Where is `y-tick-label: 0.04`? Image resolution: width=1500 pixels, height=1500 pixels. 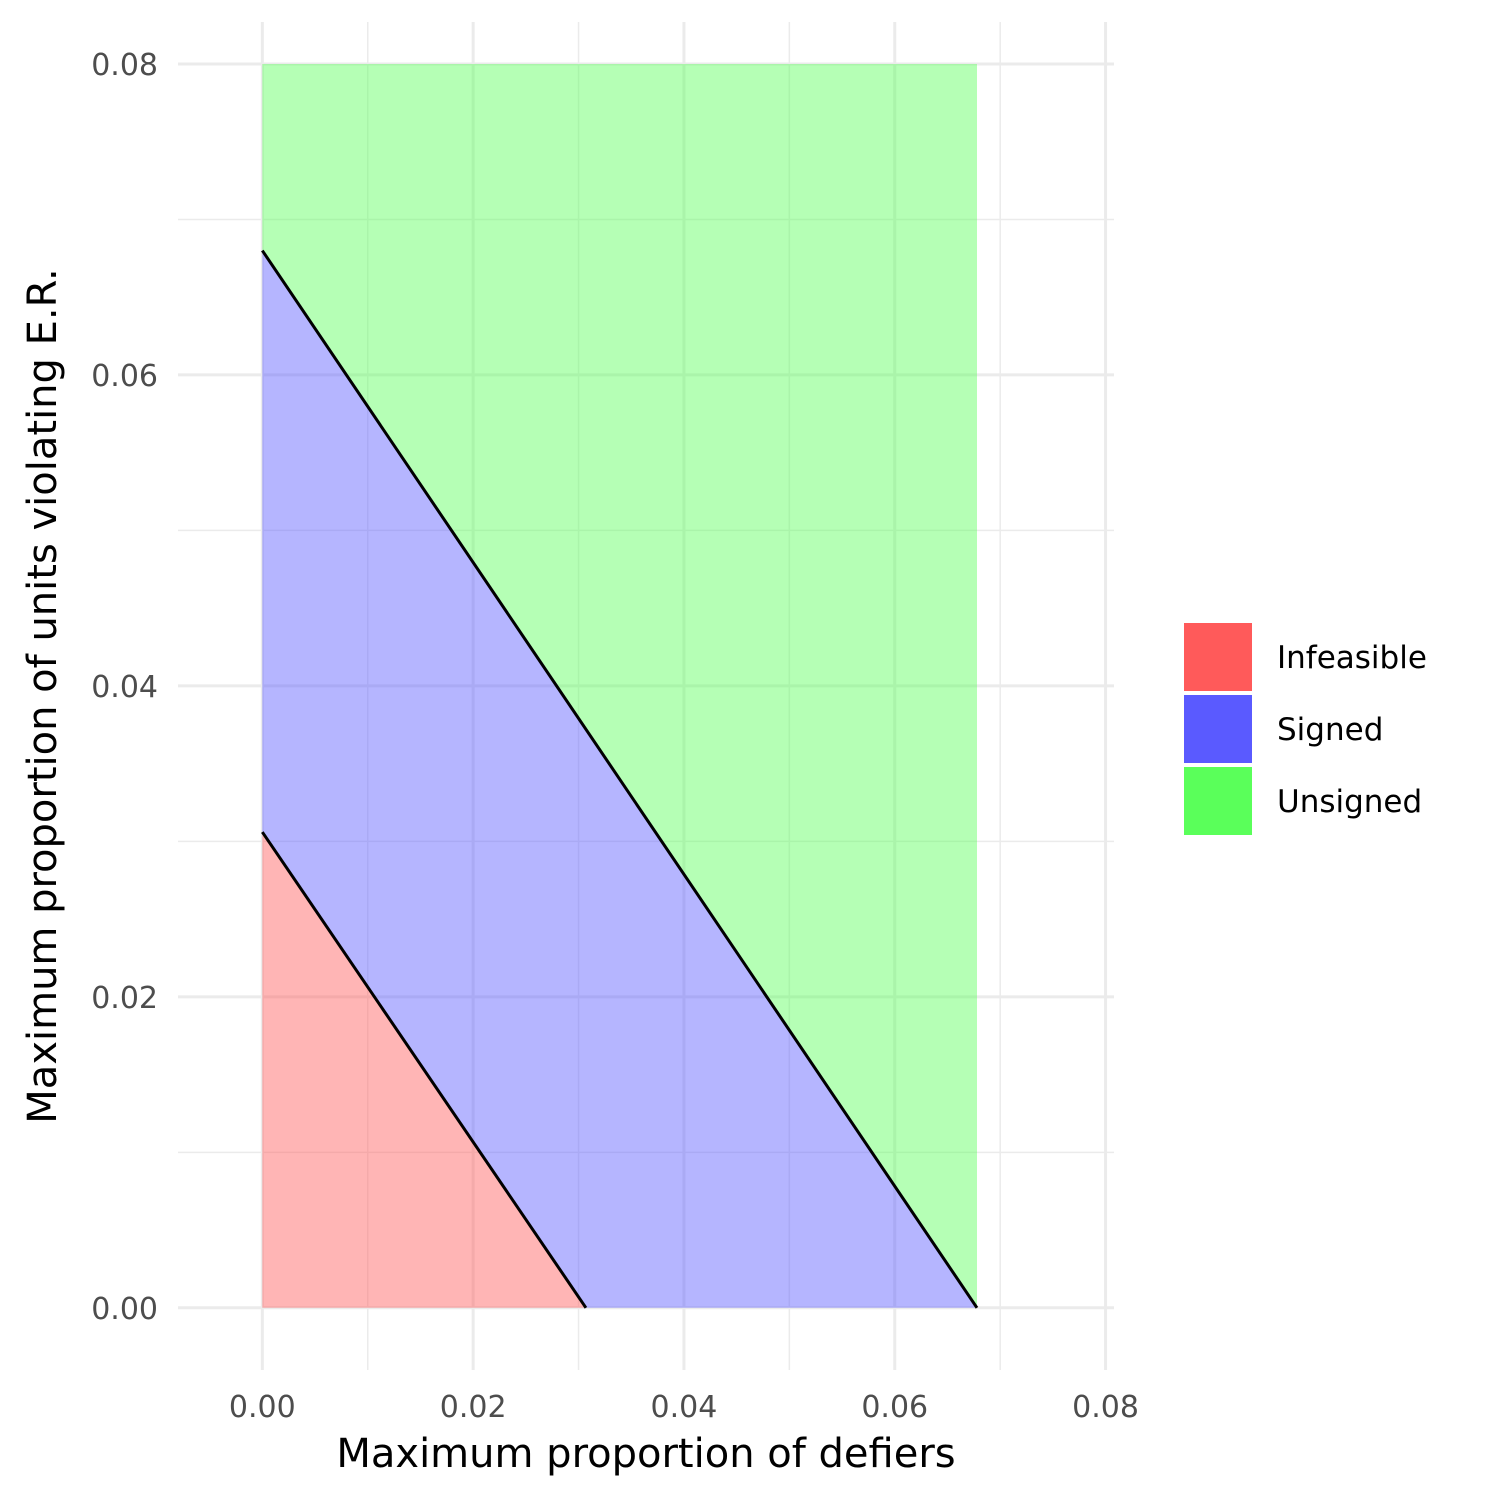
y-tick-label: 0.04 is located at coordinates (124, 687).